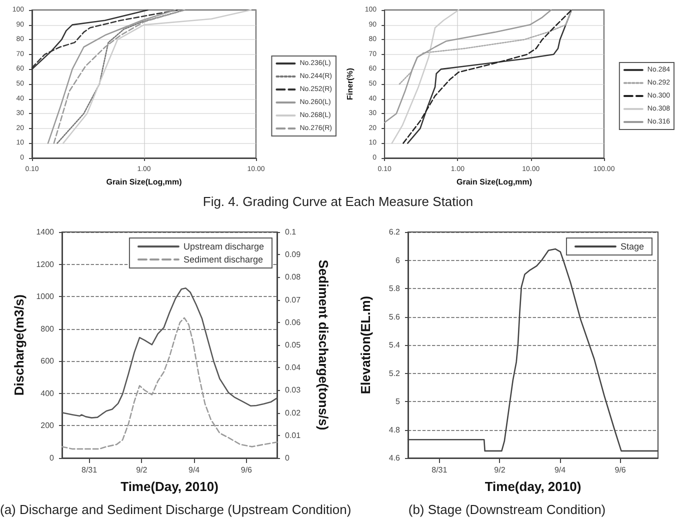  What do you see at coordinates (365, 345) in the screenshot?
I see `y-axis-title: Elevation(EL.m)` at bounding box center [365, 345].